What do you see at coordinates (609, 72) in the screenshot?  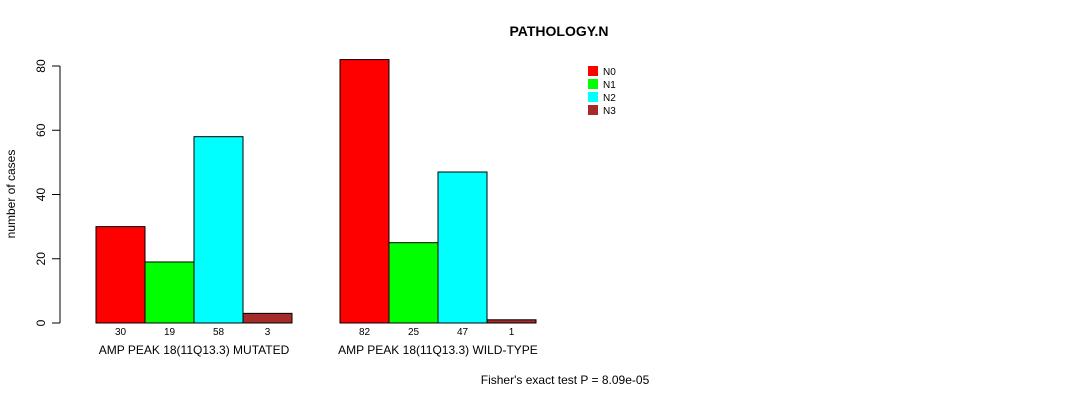 I see `legend-label-n0: N0` at bounding box center [609, 72].